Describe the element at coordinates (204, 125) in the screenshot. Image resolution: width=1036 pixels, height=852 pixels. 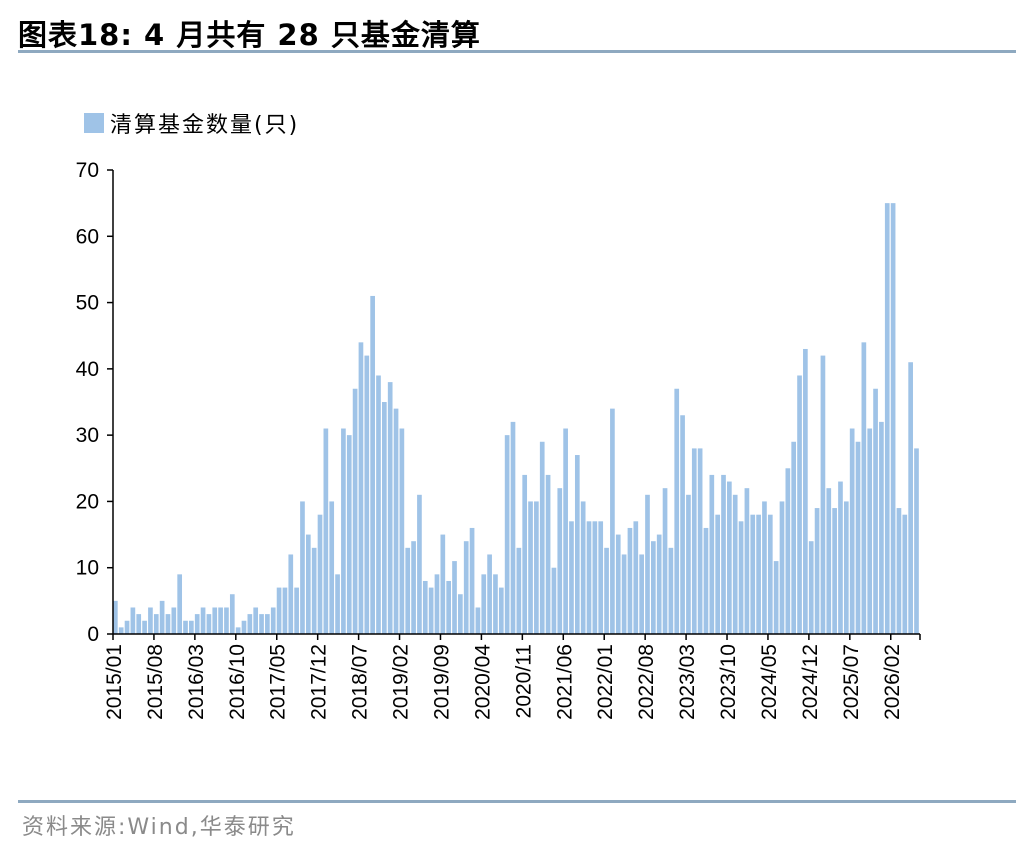
I see `legend-label: 清算基金数量(只)` at that location.